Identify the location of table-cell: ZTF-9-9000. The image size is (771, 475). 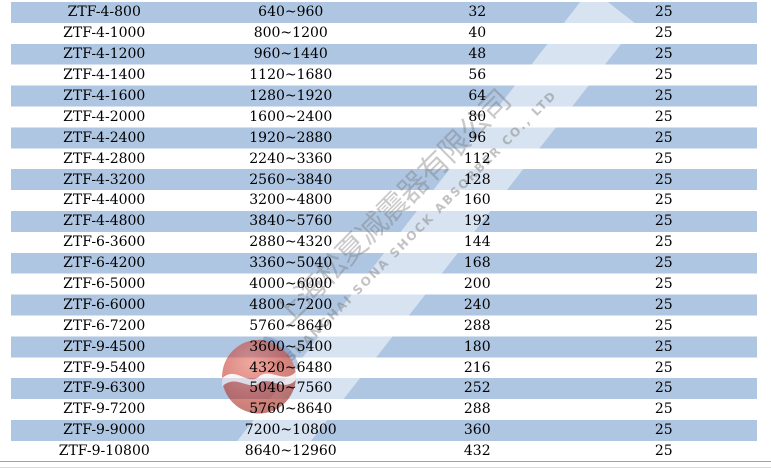
(104, 430).